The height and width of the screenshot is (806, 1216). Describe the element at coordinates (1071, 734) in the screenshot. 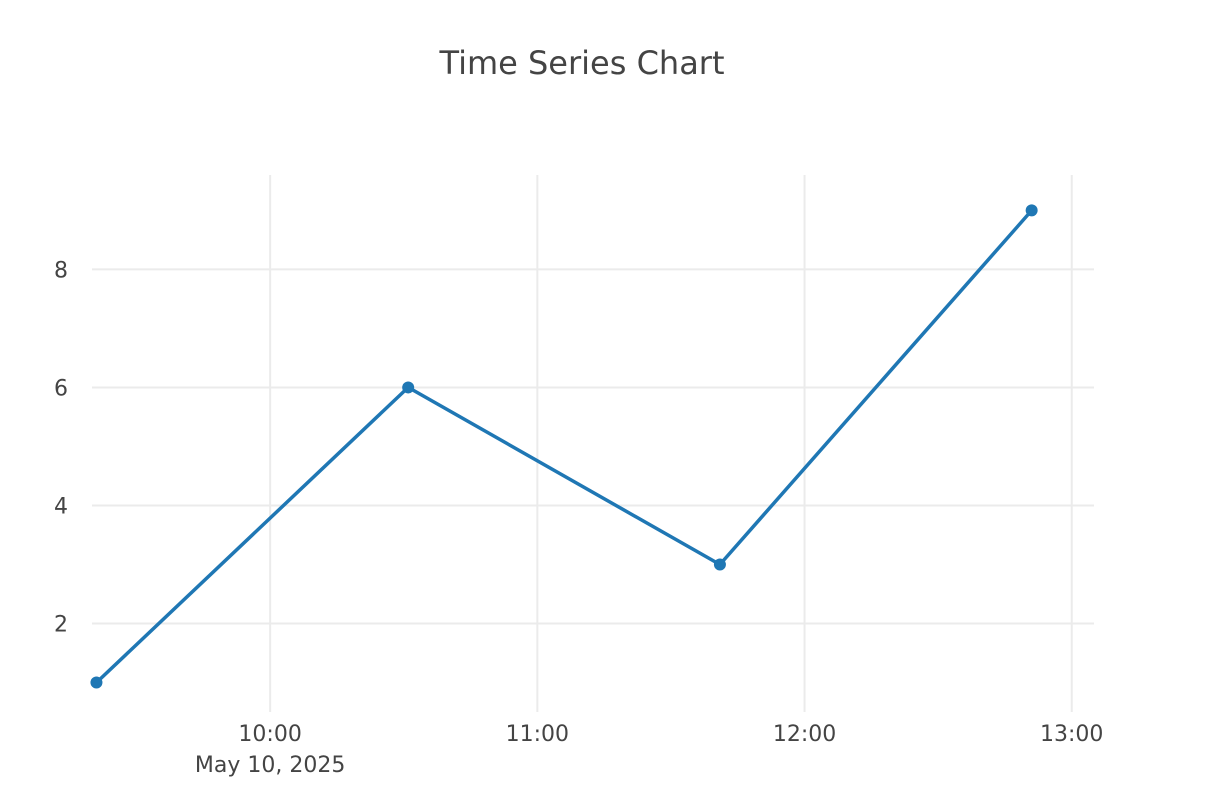

I see `x-tick-label: 13:00` at that location.